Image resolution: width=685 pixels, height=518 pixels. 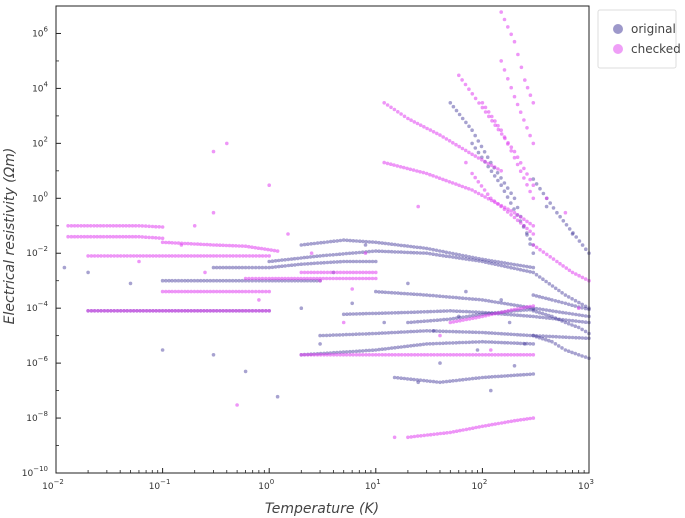 I want to click on x-axis-label: Temperature (K), so click(x=322, y=509).